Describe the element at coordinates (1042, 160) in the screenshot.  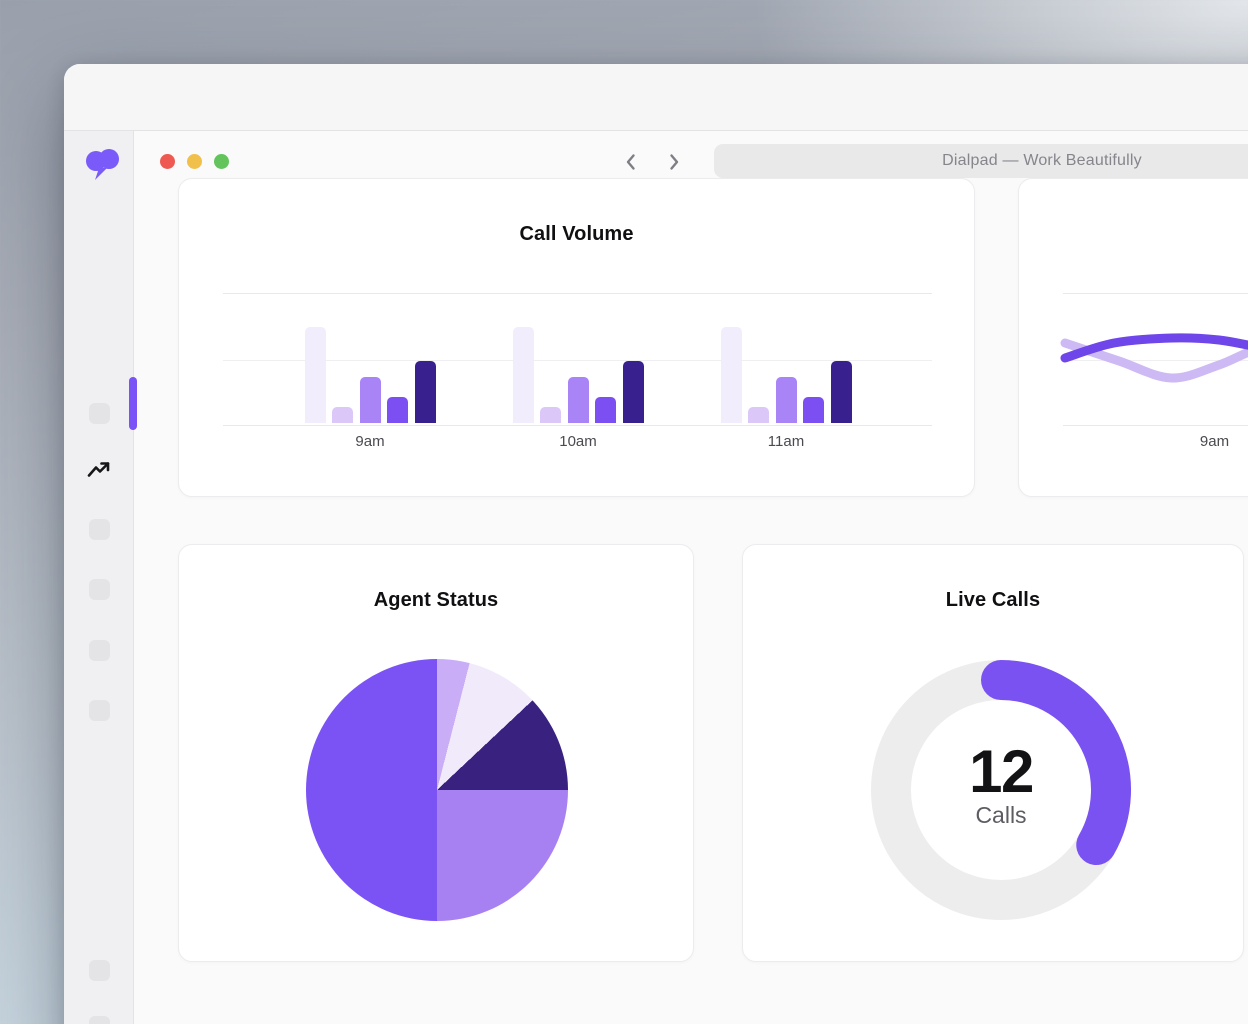
I see `page-title: Dialpad — Work Beautifully` at that location.